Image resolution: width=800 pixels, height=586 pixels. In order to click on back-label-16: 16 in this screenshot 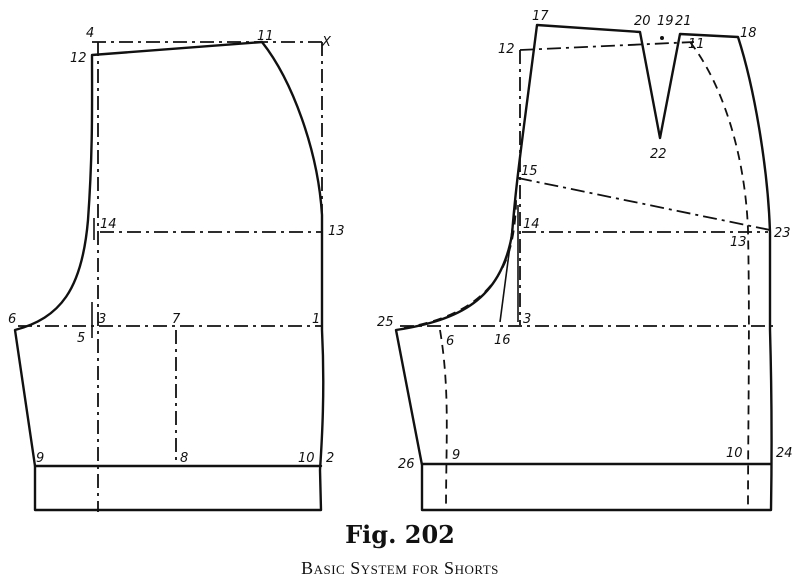, I will do `click(502, 340)`.